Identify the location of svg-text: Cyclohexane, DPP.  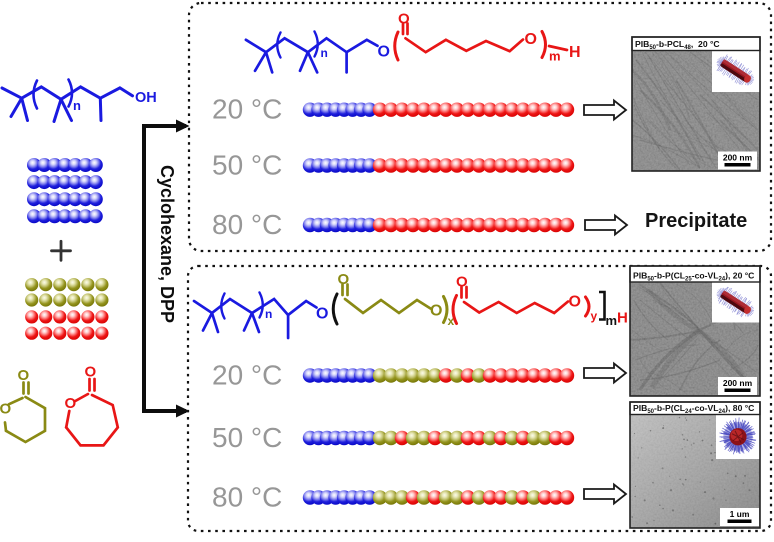
(167, 244).